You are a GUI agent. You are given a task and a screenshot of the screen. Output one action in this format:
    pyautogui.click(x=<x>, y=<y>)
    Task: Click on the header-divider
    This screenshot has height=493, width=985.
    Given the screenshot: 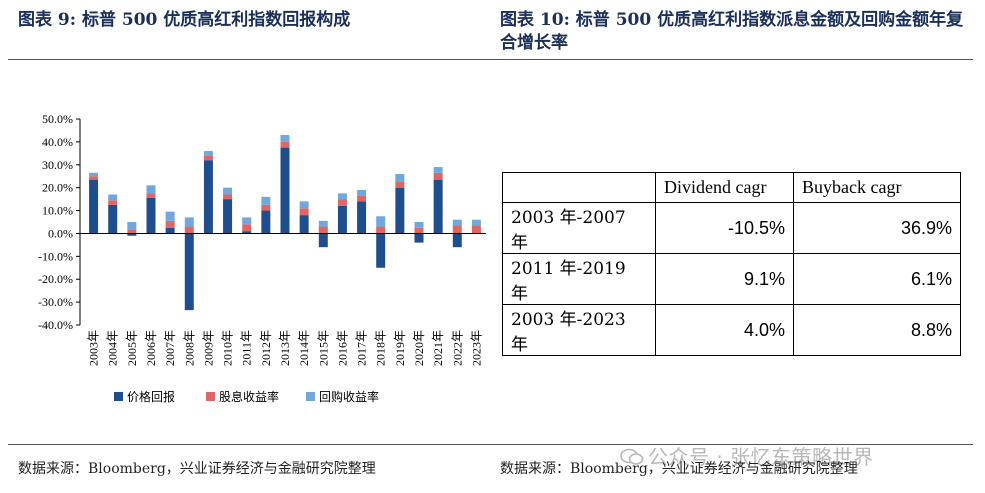 What is the action you would take?
    pyautogui.click(x=490, y=59)
    